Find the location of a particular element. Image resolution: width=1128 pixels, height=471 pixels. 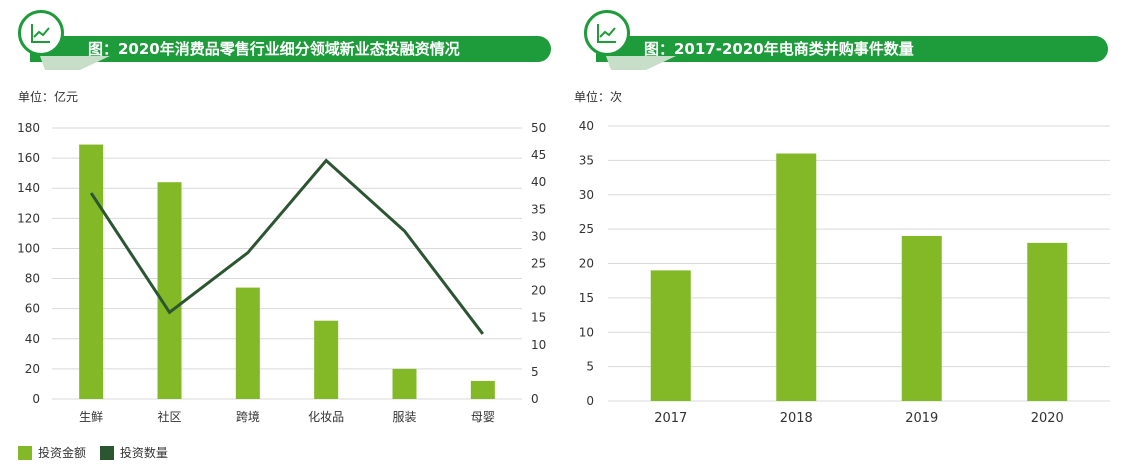

left-unit-label: 单位：亿元 is located at coordinates (48, 97).